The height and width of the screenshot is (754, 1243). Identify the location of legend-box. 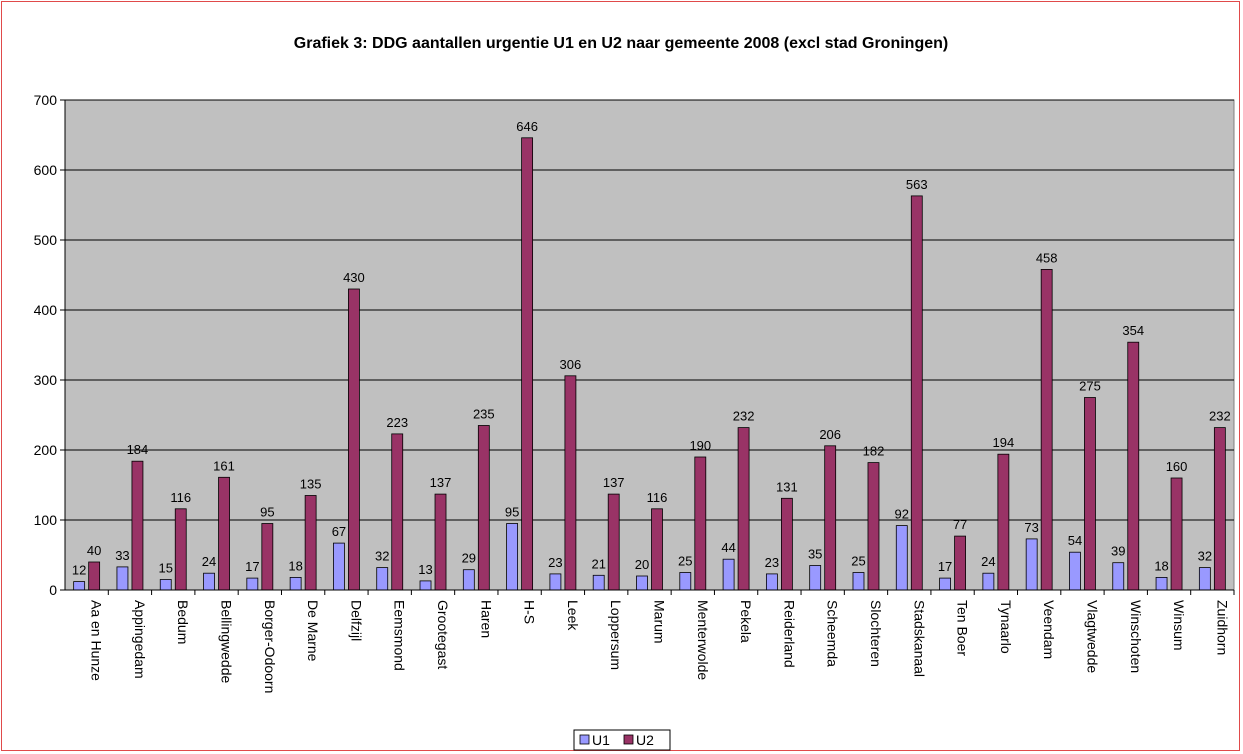
(622, 740).